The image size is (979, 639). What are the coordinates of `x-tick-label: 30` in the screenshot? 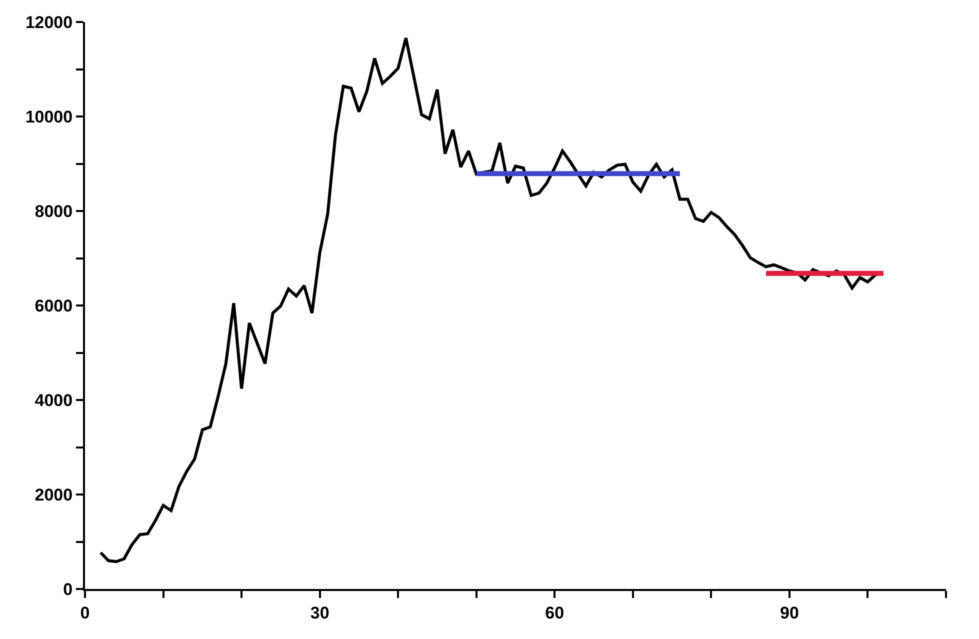 It's located at (320, 612).